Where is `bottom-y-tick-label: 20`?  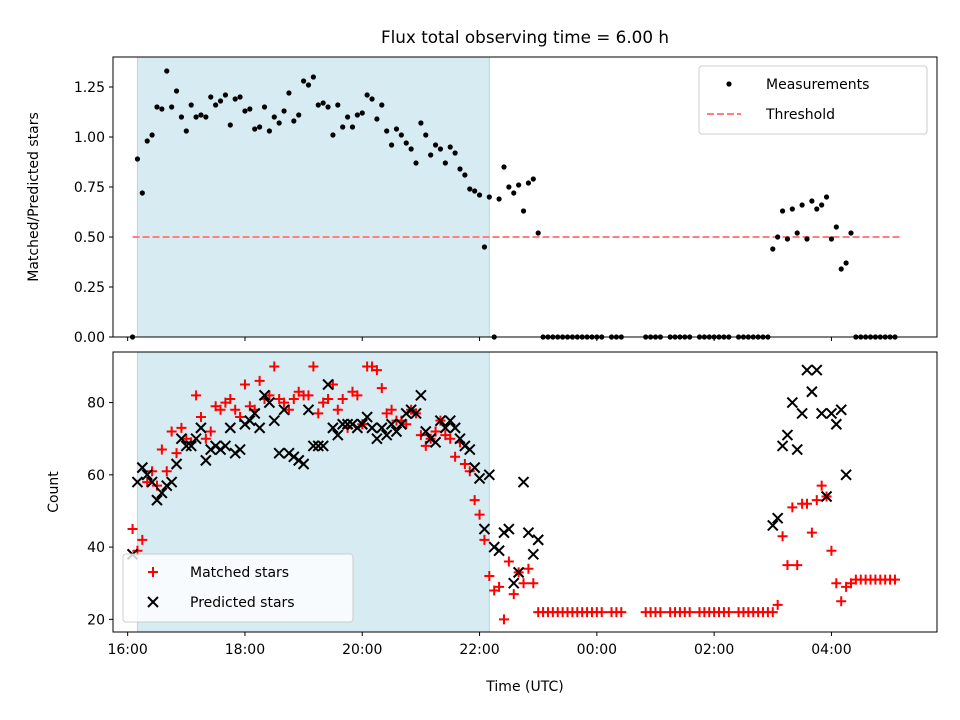
bottom-y-tick-label: 20 is located at coordinates (96, 620).